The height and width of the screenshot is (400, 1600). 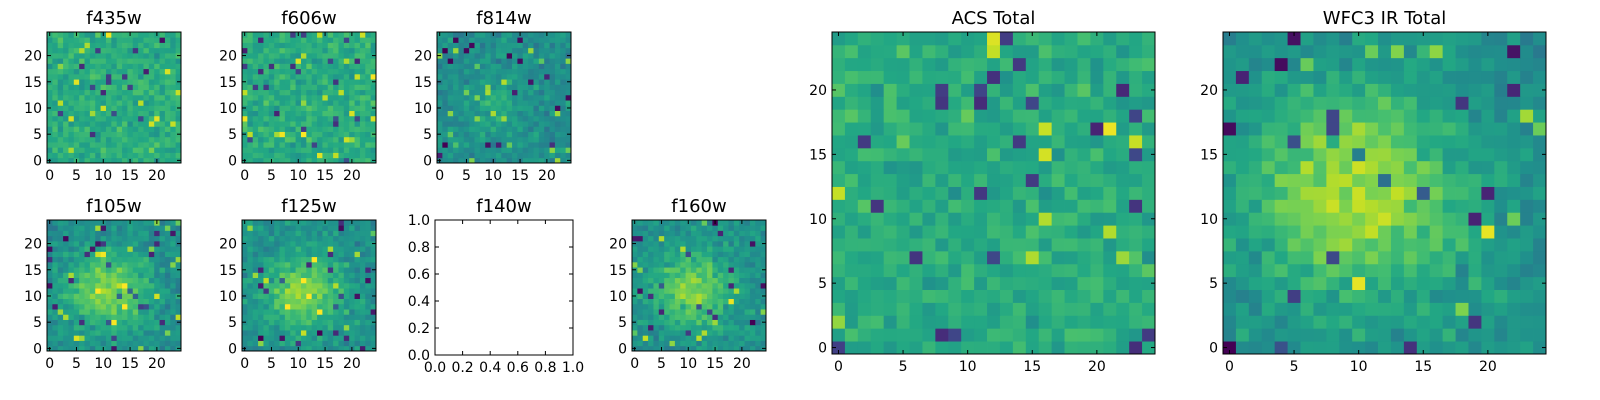 I want to click on y-tick-label: 5, so click(x=822, y=284).